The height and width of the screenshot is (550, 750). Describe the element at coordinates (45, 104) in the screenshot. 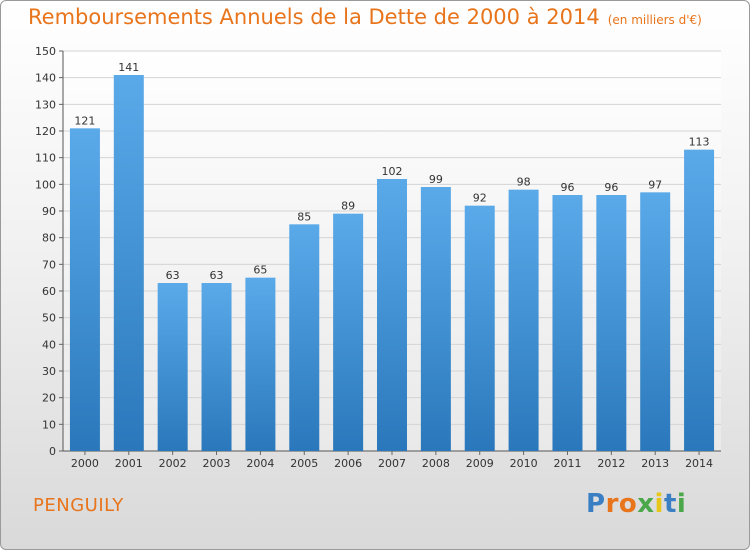

I see `y-tick-label: 130` at that location.